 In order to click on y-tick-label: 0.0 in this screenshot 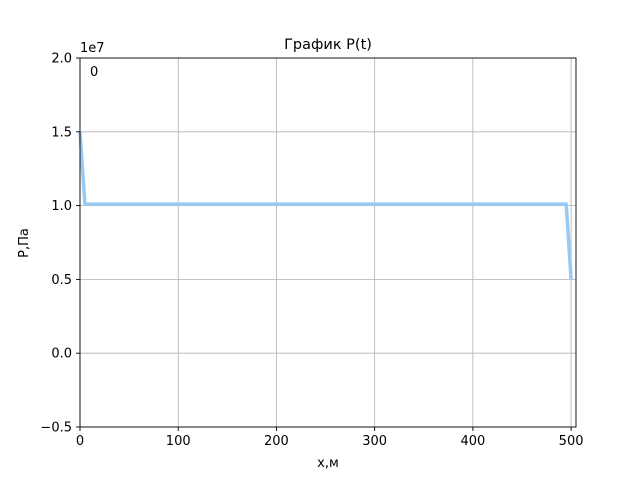, I will do `click(61, 354)`.